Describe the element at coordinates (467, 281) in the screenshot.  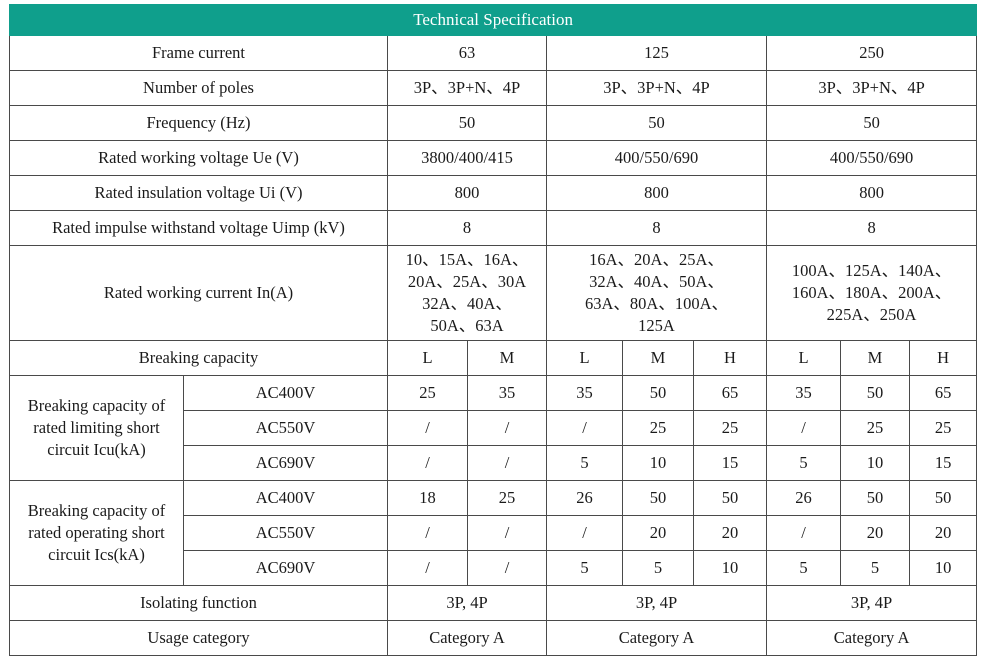
I see `value-line: 20A、25A、30A` at that location.